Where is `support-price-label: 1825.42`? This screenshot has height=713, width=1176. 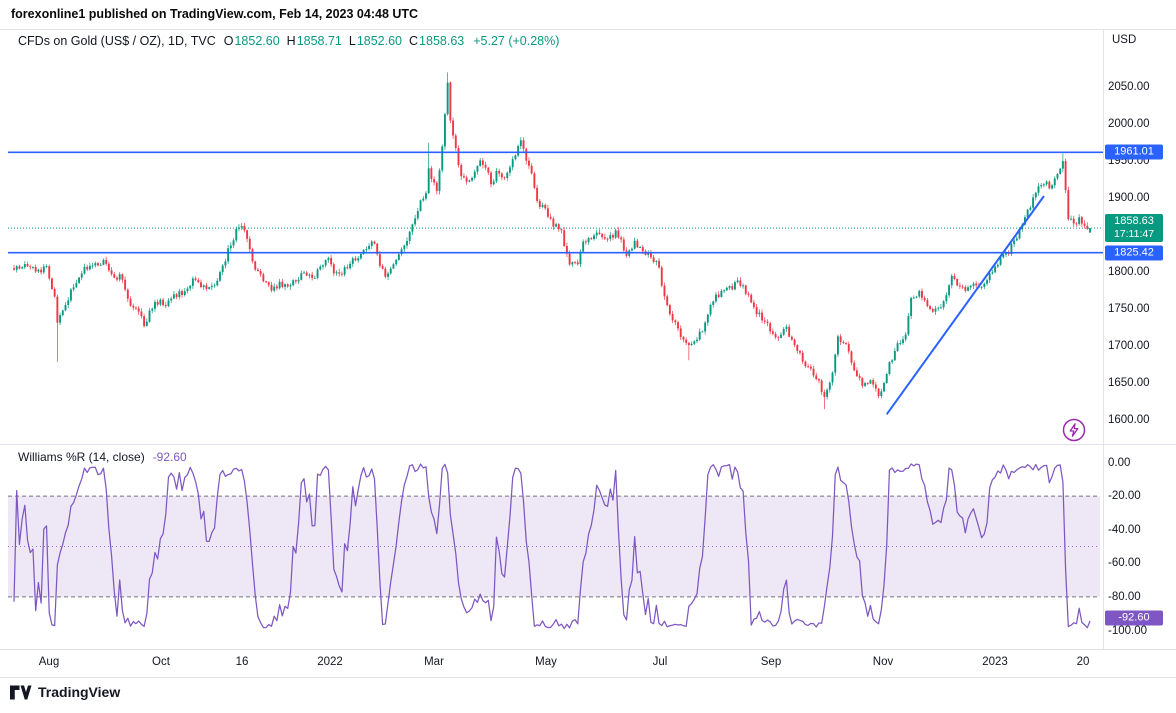
support-price-label: 1825.42 is located at coordinates (1134, 253).